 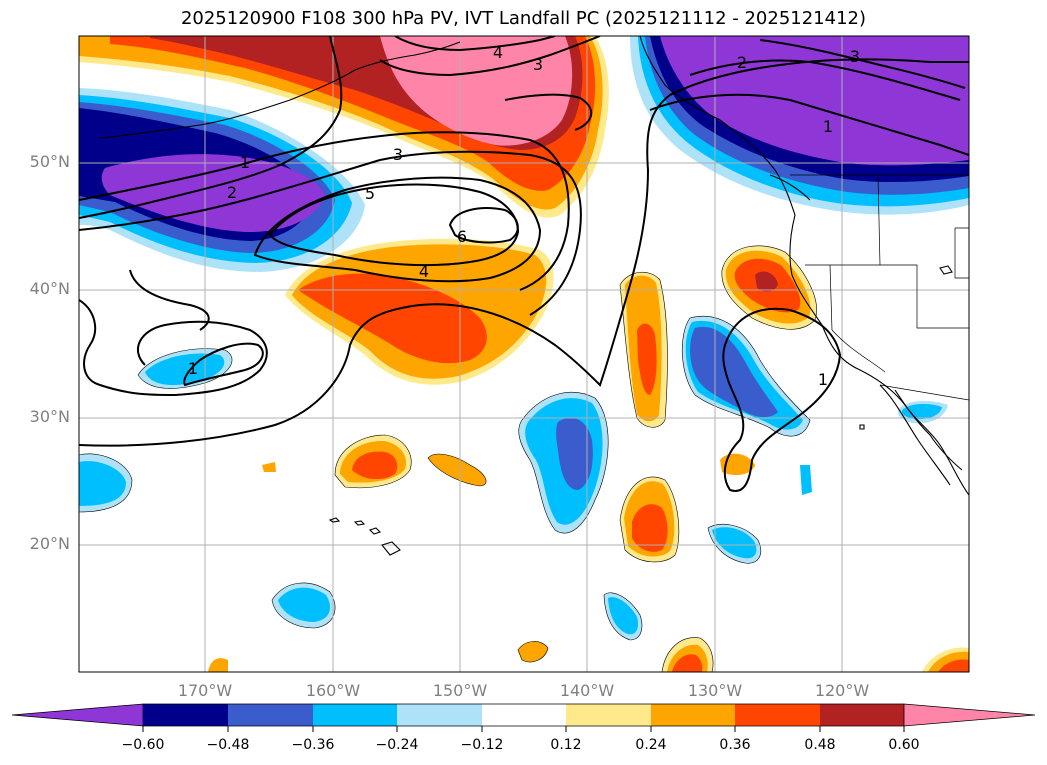 What do you see at coordinates (228, 745) in the screenshot?
I see `colorbar-tick-label: −0.48` at bounding box center [228, 745].